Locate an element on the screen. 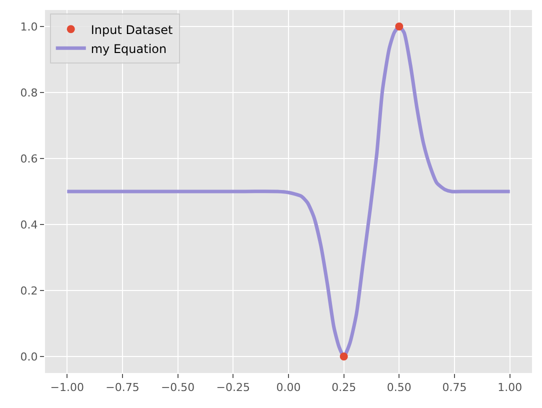 The height and width of the screenshot is (408, 542). x-tick-label: 0.50 is located at coordinates (399, 387).